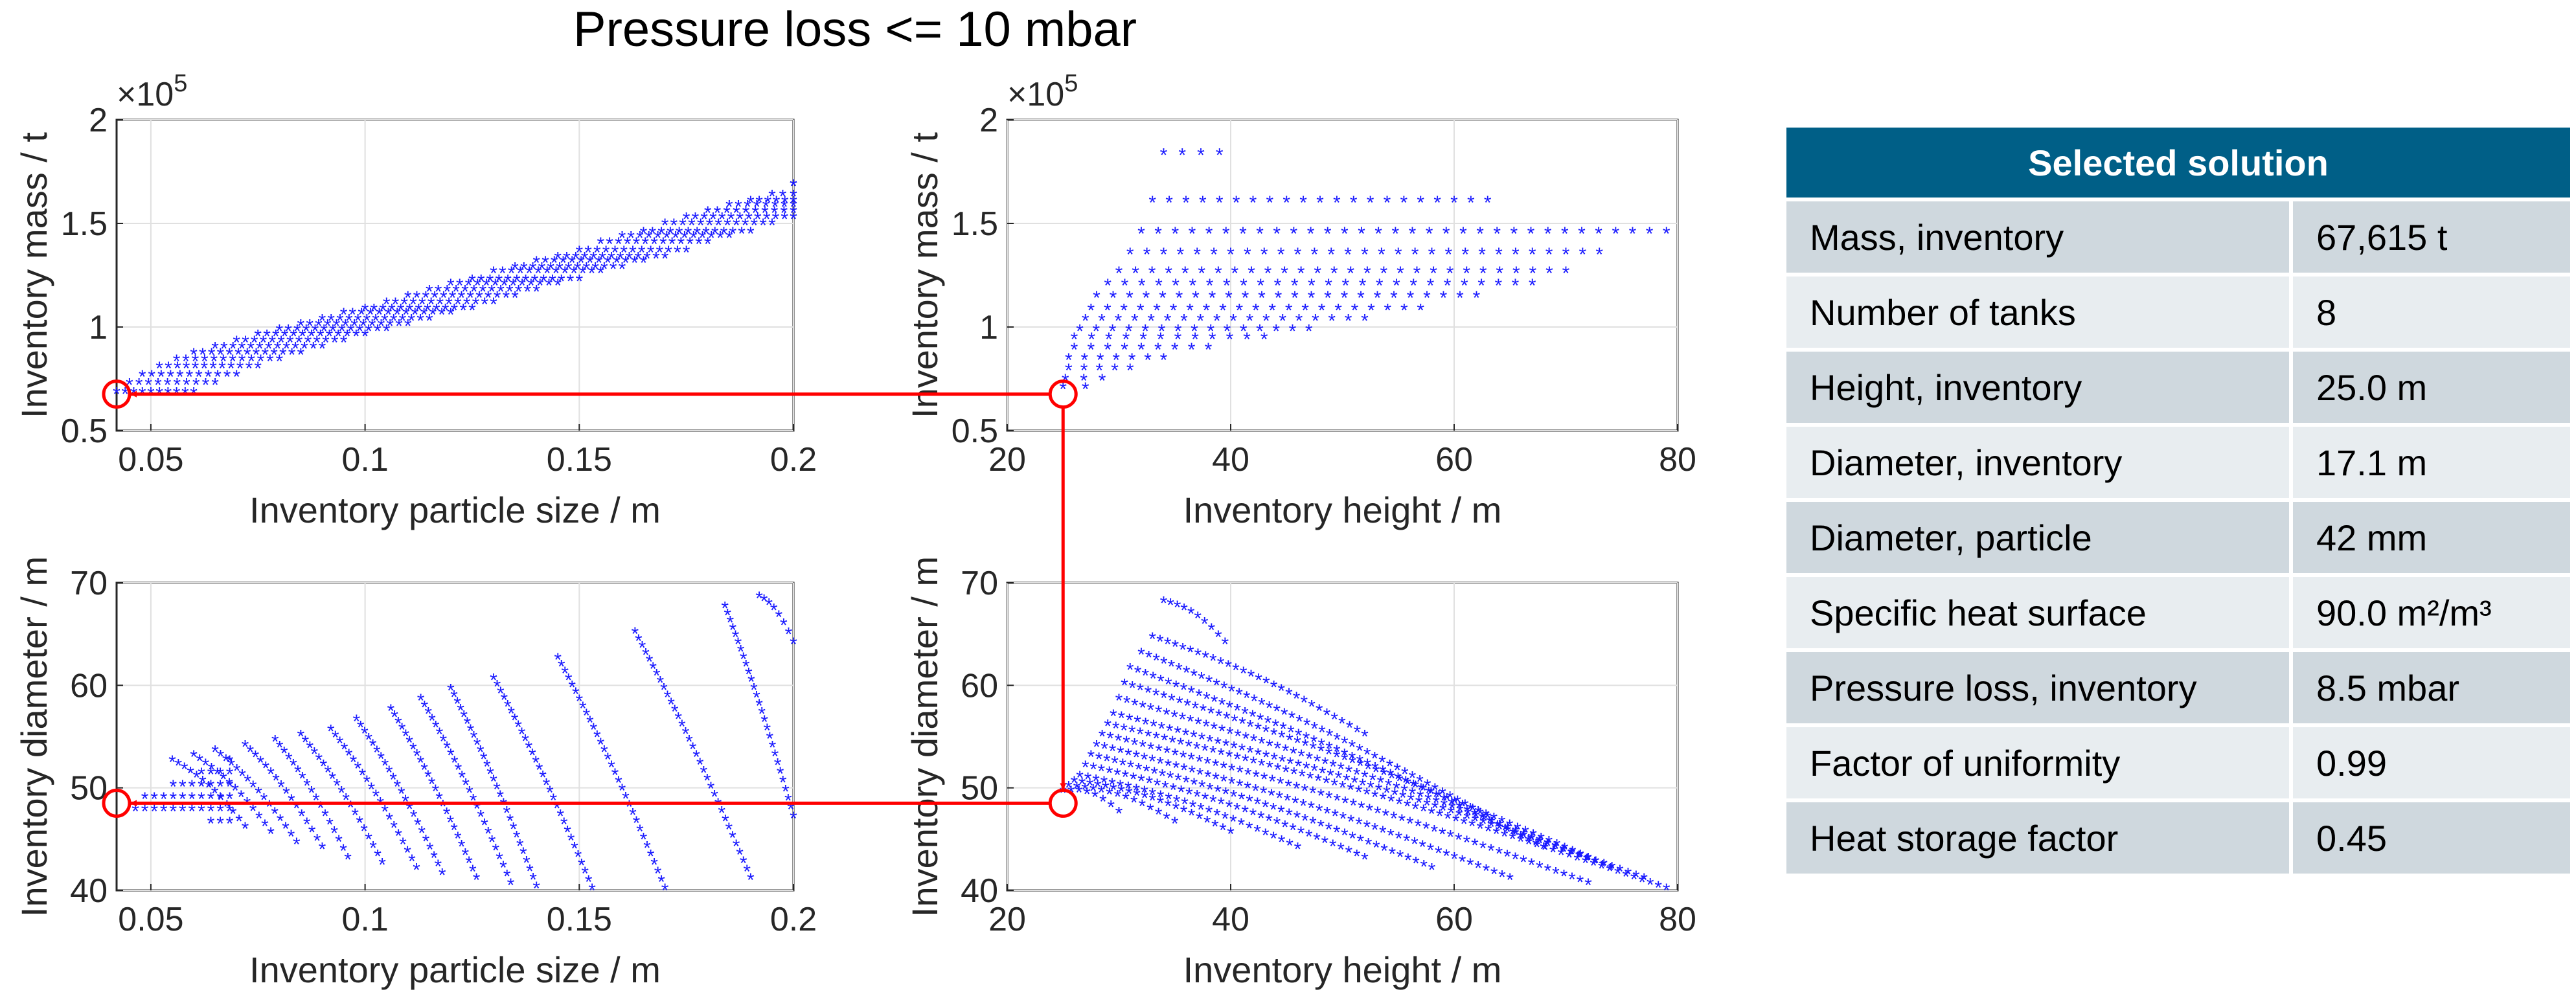 This screenshot has width=2576, height=1005. What do you see at coordinates (2038, 461) in the screenshot?
I see `row-label: Diameter, inventory` at bounding box center [2038, 461].